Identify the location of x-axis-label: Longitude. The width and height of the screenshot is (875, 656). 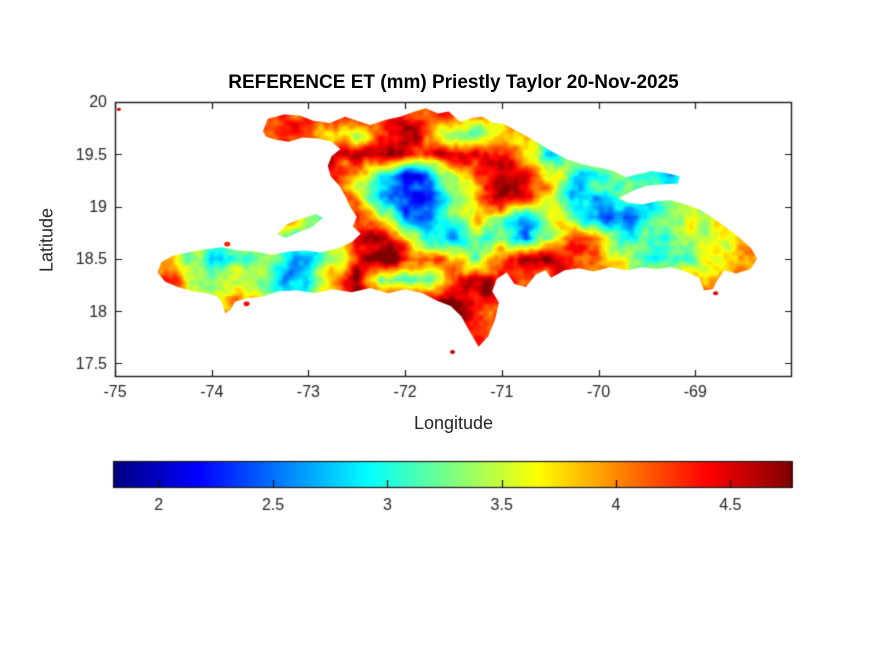
(453, 423).